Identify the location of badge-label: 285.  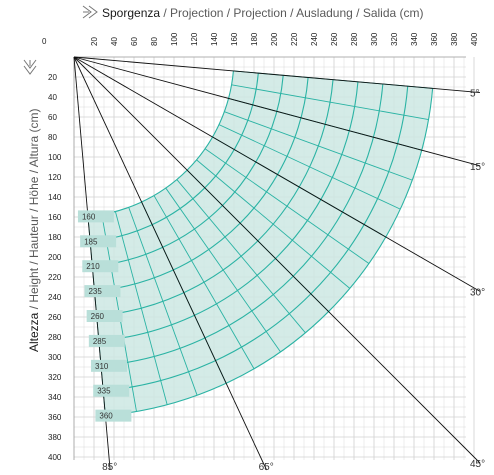
(100, 341).